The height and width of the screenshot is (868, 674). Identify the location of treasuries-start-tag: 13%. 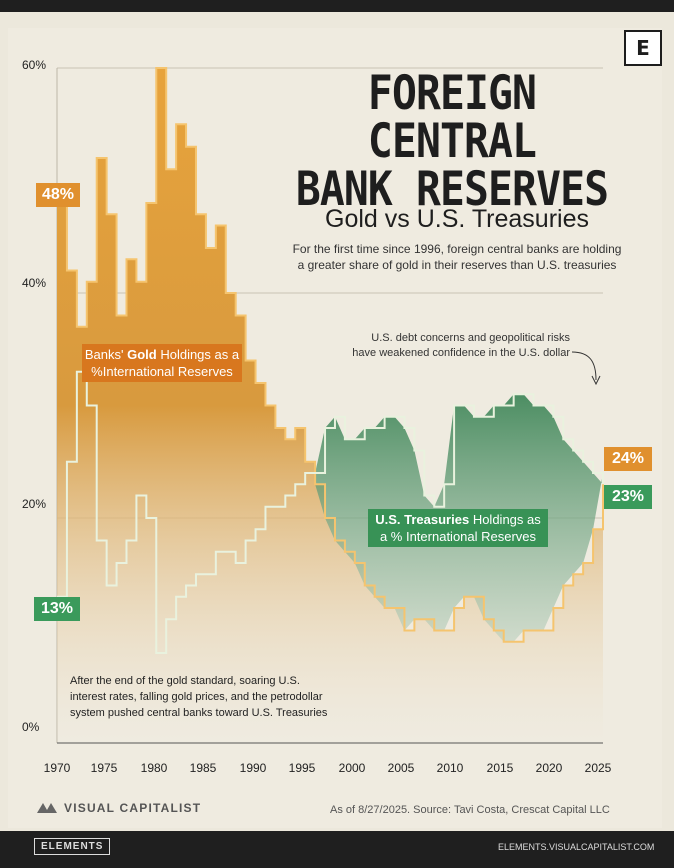
(57, 609).